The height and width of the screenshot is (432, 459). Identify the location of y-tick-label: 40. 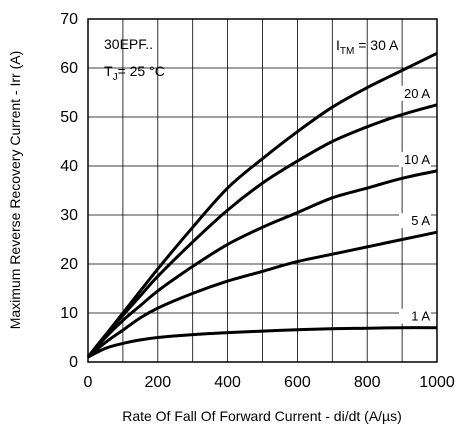
(69, 166).